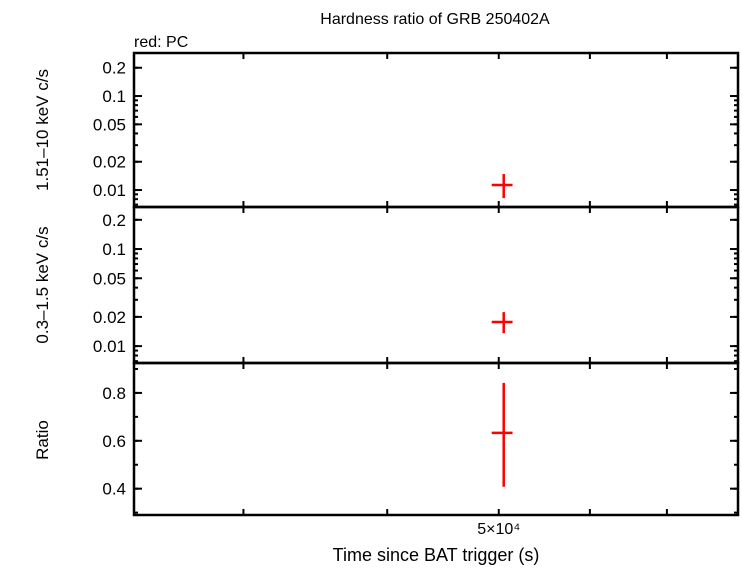 The image size is (742, 571). Describe the element at coordinates (161, 42) in the screenshot. I see `legend-note: red: PC` at that location.